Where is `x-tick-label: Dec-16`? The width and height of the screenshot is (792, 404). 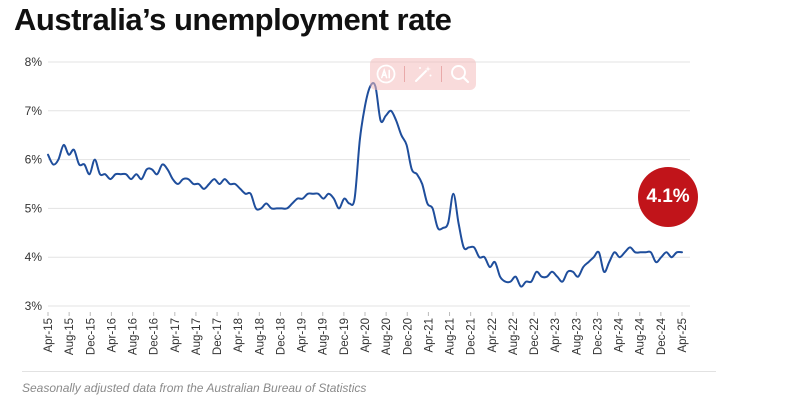 x-tick-label: Dec-16 is located at coordinates (155, 336).